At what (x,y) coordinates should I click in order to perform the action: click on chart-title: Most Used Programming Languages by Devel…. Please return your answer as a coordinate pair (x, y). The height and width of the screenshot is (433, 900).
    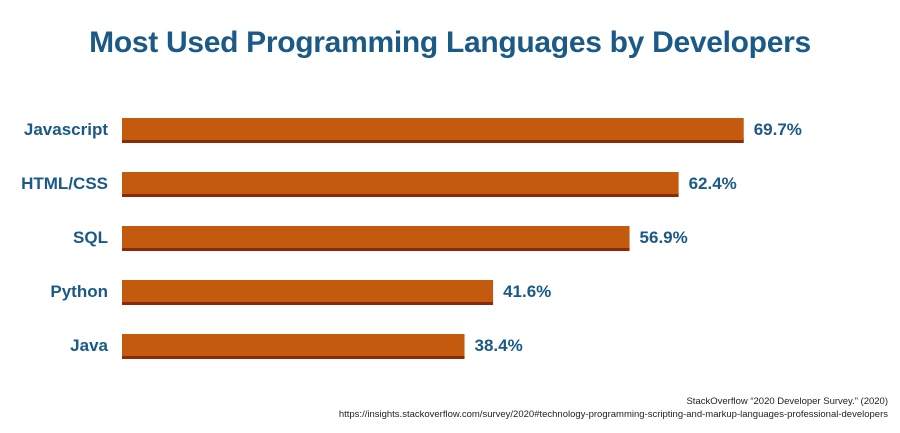
    Looking at the image, I should click on (450, 42).